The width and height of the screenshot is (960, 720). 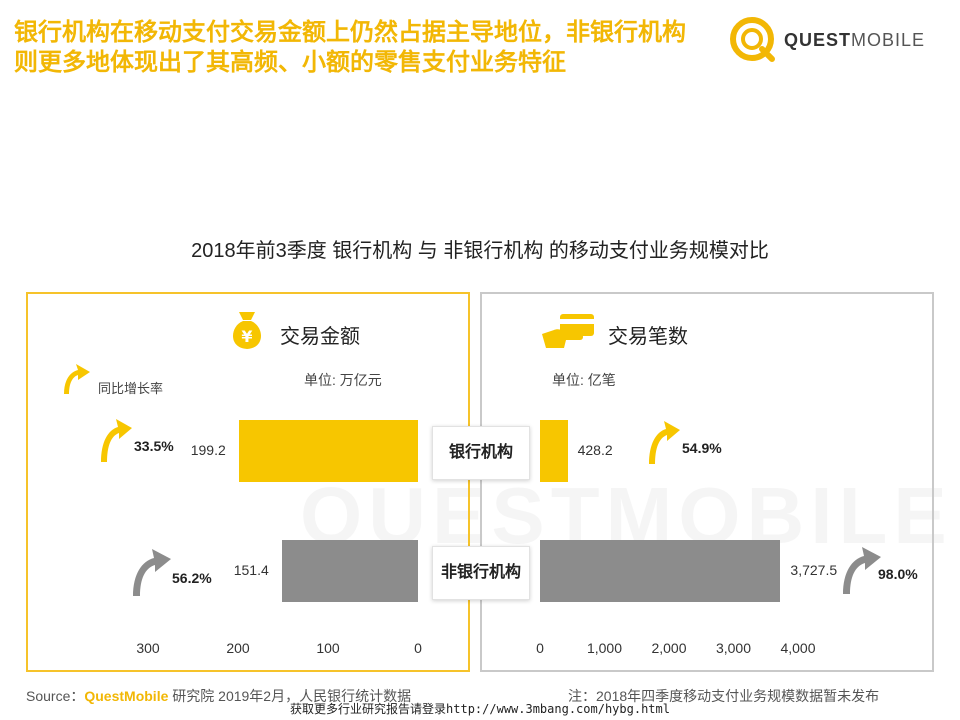 What do you see at coordinates (328, 648) in the screenshot?
I see `amount-axis-tick: 100` at bounding box center [328, 648].